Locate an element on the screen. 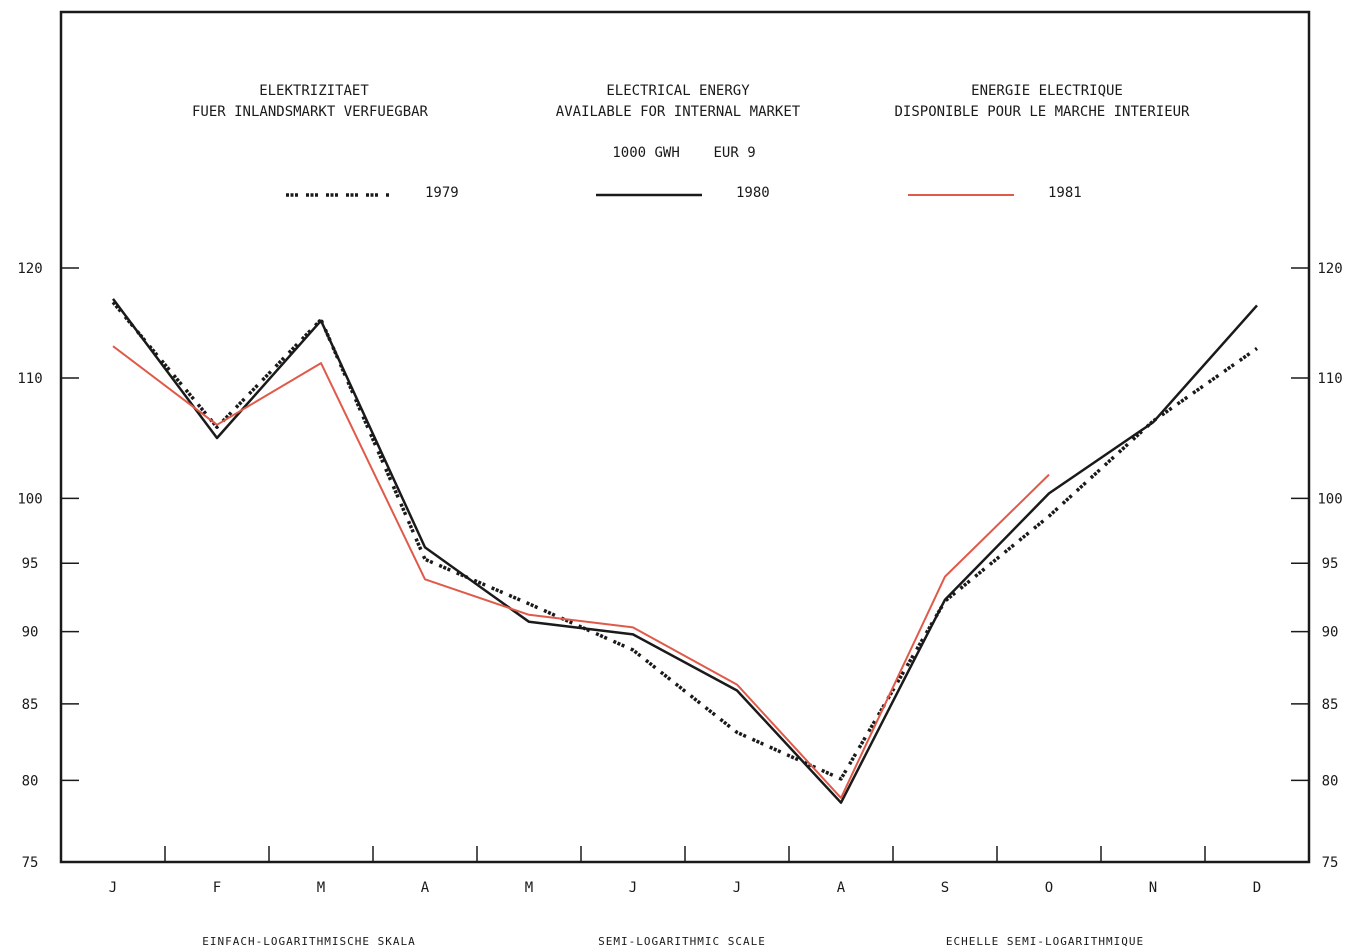 The height and width of the screenshot is (948, 1357). x-tick-label-6: J is located at coordinates (737, 888).